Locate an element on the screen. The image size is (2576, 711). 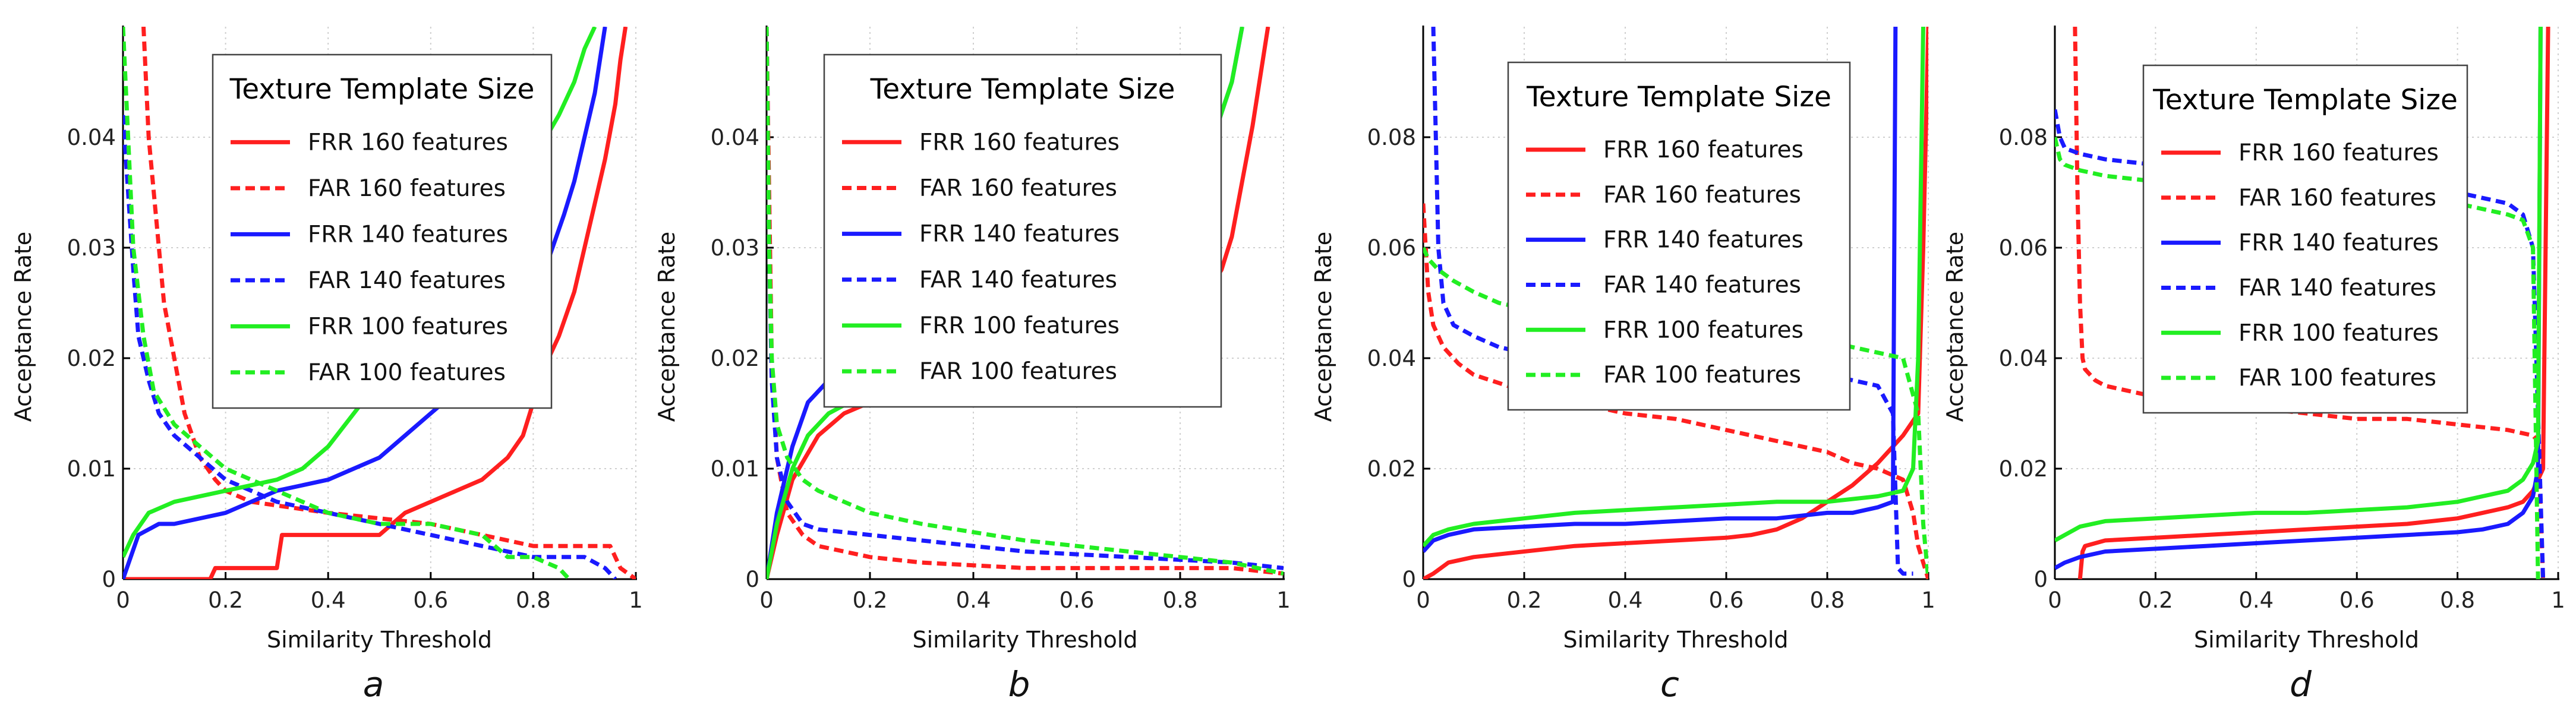
series-line-frr-160-features is located at coordinates (2313, 303).